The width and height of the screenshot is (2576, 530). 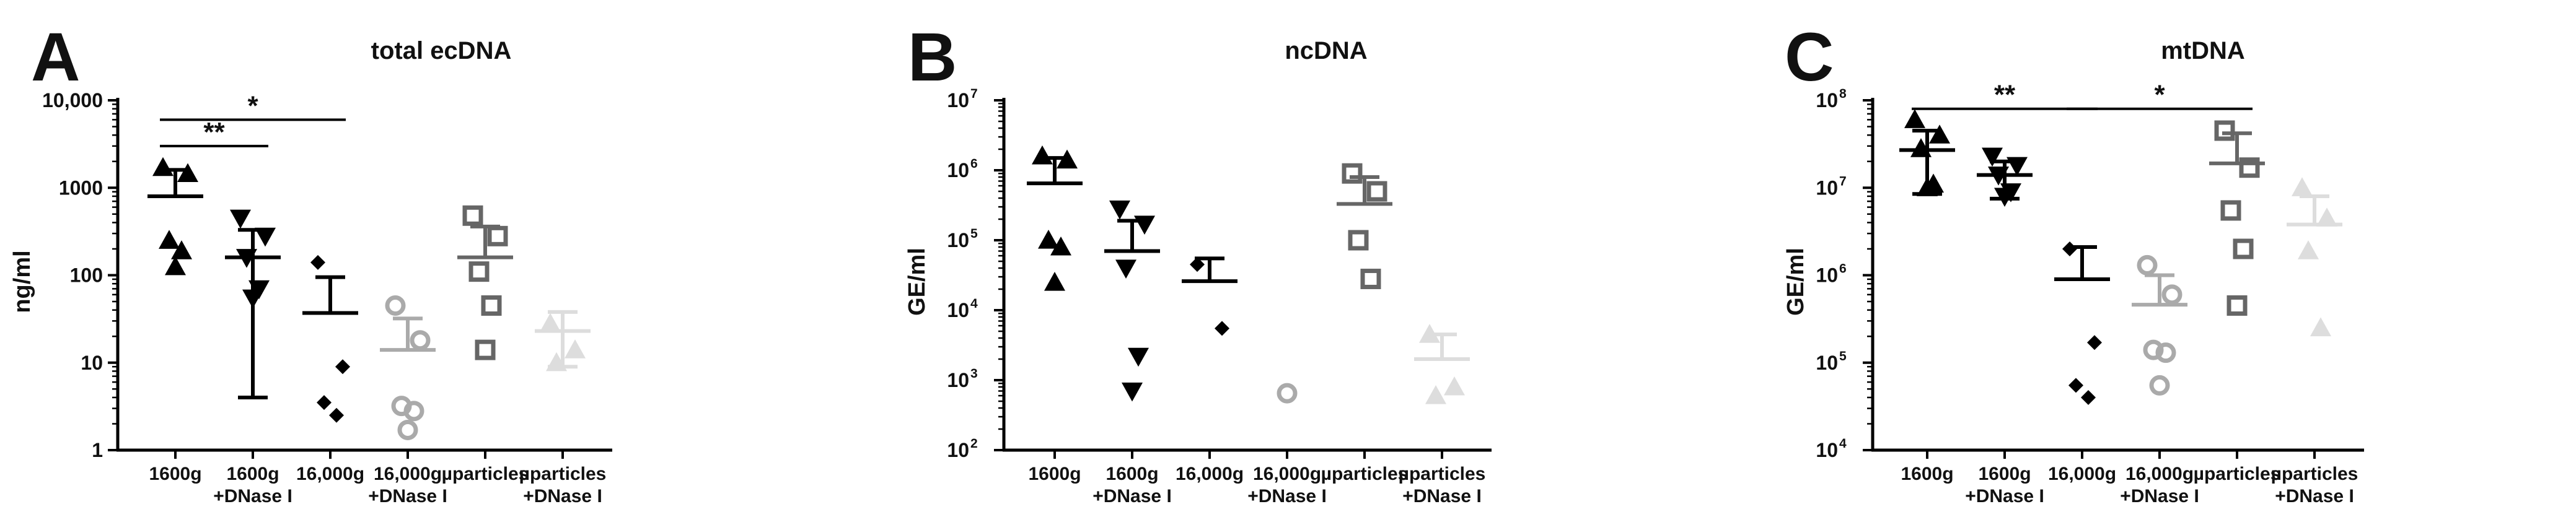 I want to click on y-tick-exponent: 6, so click(x=974, y=164).